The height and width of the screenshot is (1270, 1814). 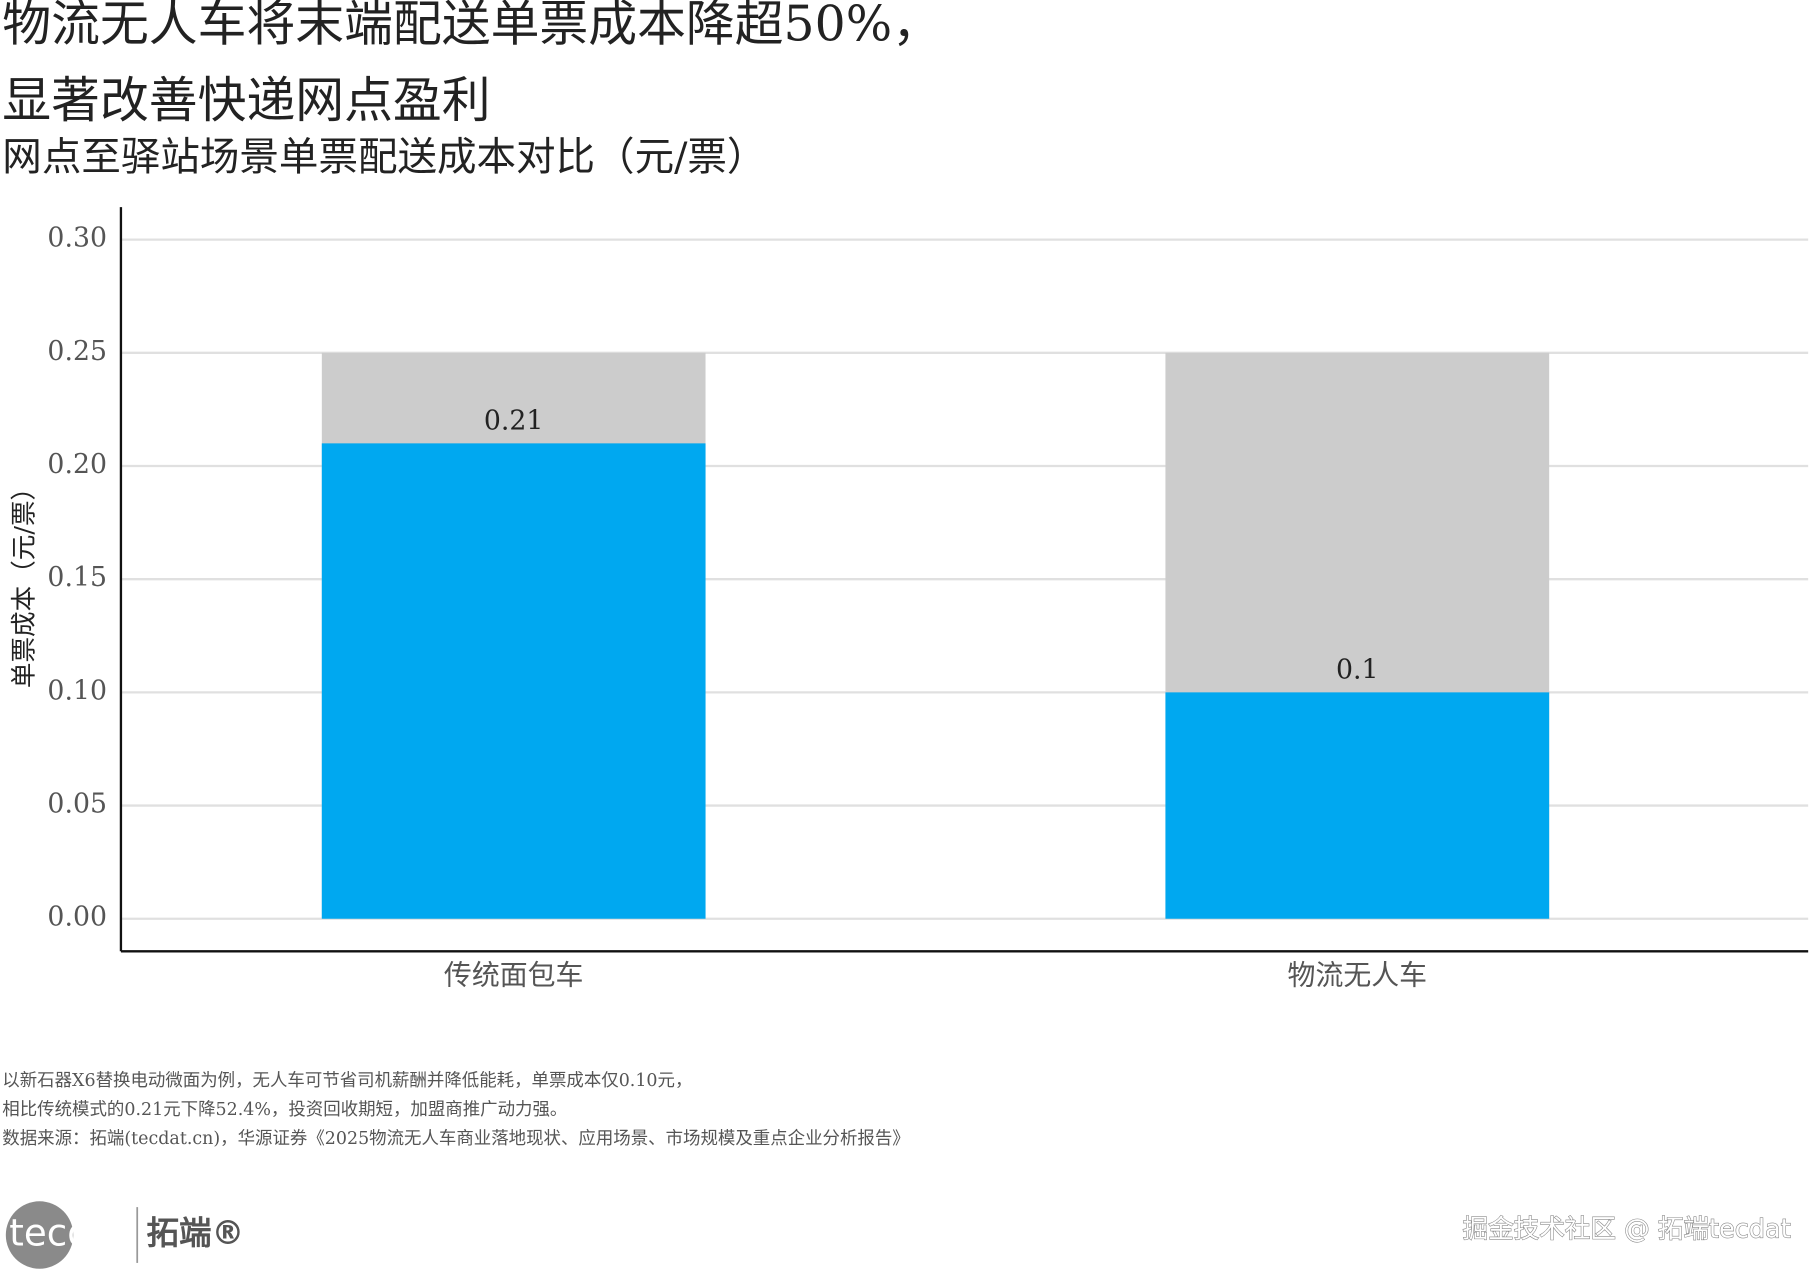 I want to click on watermark: 掘金技术社区 @ 拓端tecdat, so click(x=1627, y=1229).